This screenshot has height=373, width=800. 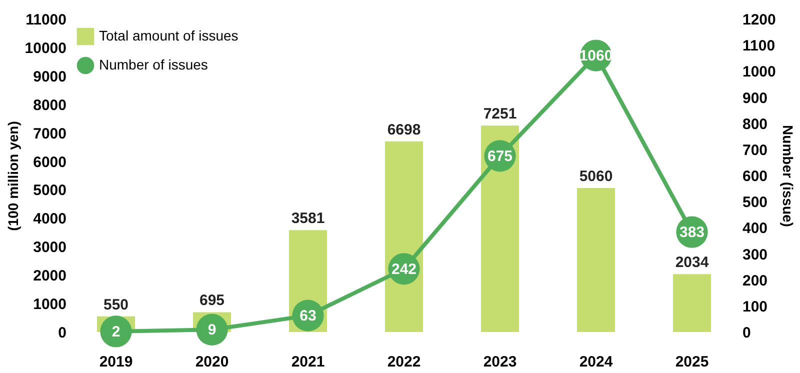 I want to click on data-label: 6698, so click(x=404, y=129).